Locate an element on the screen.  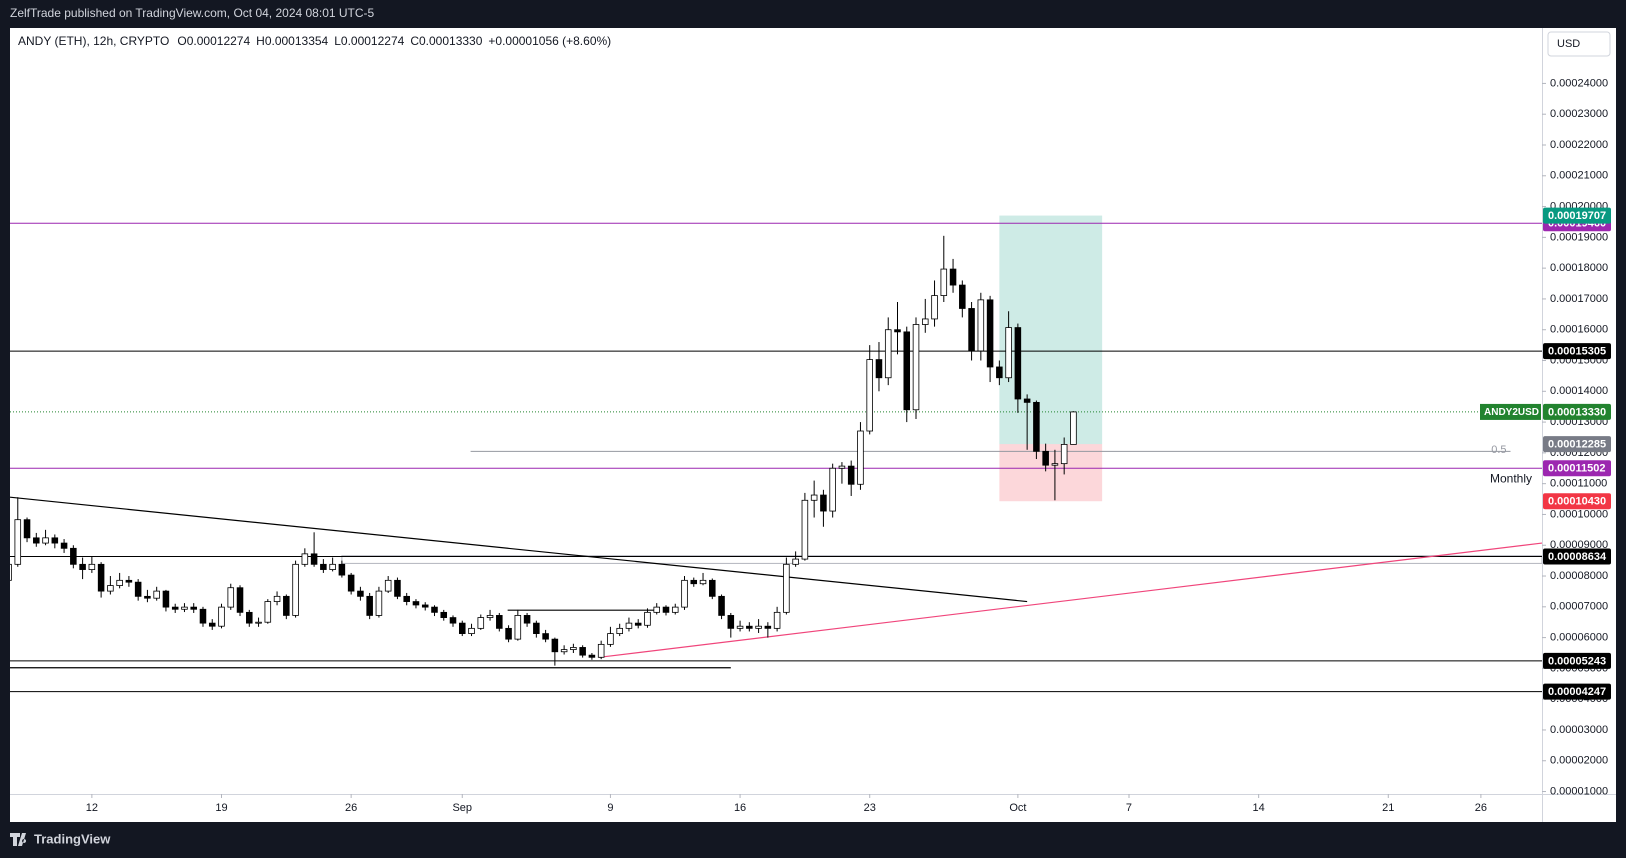
ohlc-value: 0.00012274 is located at coordinates (373, 41).